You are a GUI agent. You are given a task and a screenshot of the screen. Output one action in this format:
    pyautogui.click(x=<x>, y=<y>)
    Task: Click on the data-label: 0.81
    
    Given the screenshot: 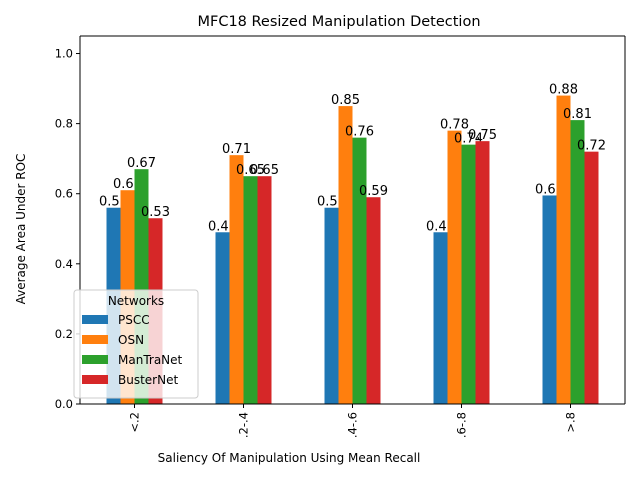 What is the action you would take?
    pyautogui.click(x=577, y=114)
    